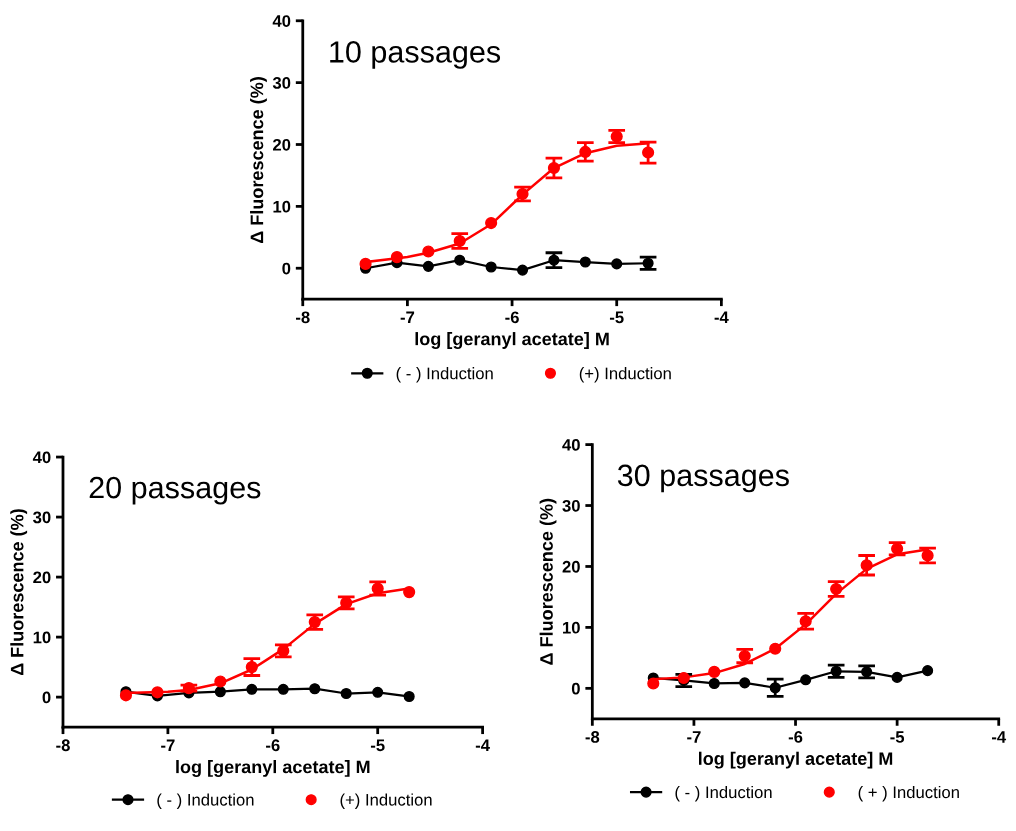 This screenshot has width=1016, height=831. I want to click on legend-label: ( + ) Induction, so click(908, 793).